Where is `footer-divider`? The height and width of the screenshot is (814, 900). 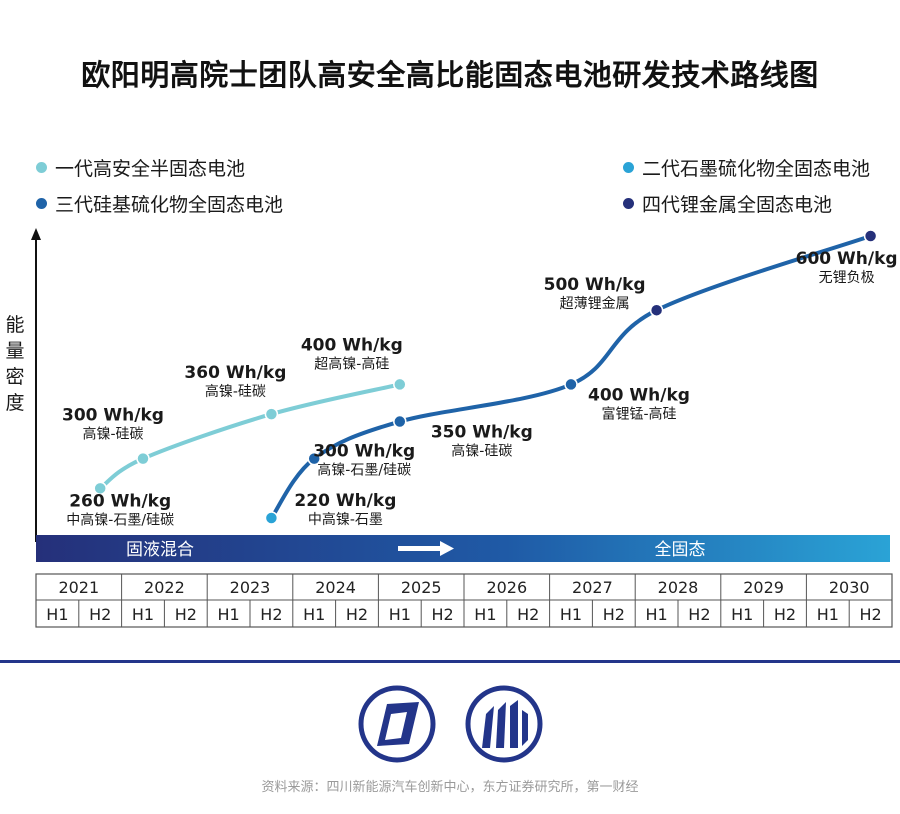
footer-divider is located at coordinates (450, 661).